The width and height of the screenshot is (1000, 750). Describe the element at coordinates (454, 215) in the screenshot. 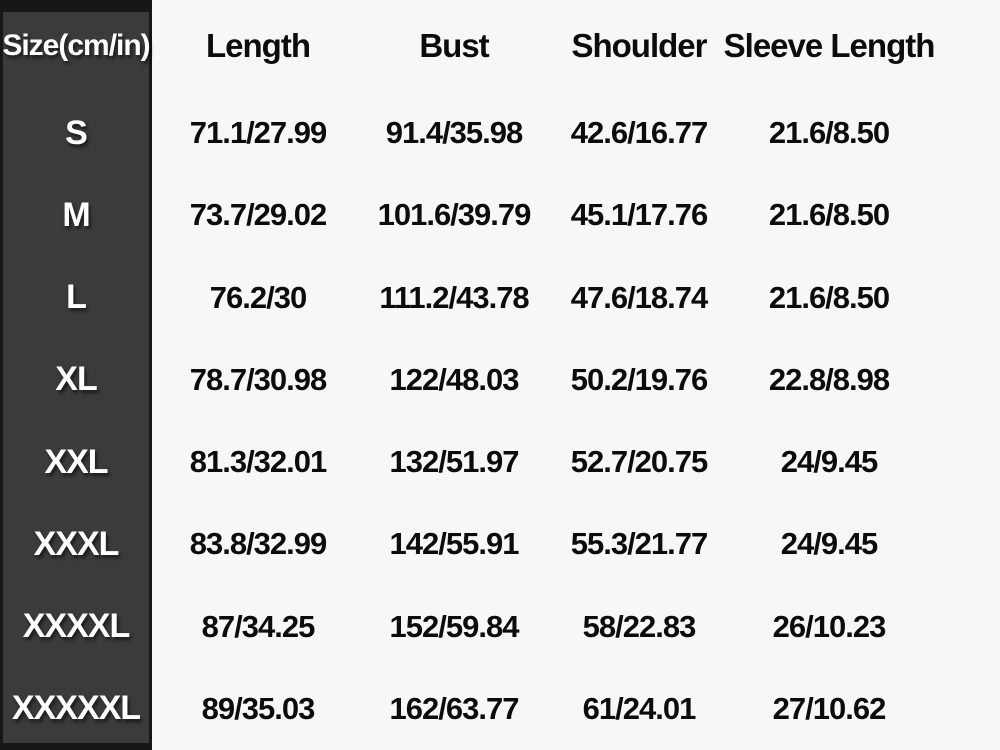

I see `bust-value: 101.6/39.79` at that location.